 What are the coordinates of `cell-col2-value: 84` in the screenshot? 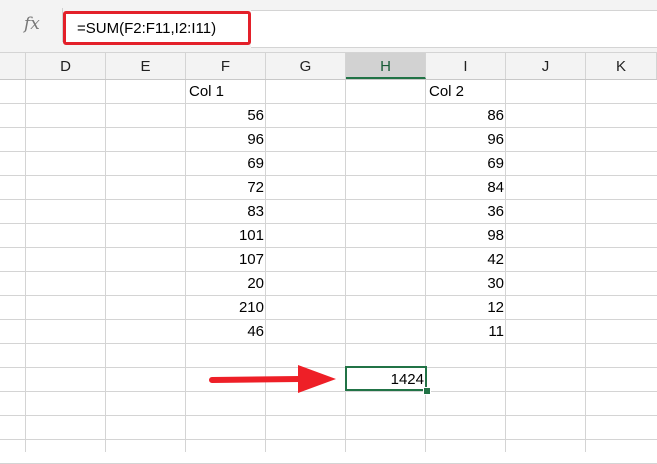 It's located at (495, 187).